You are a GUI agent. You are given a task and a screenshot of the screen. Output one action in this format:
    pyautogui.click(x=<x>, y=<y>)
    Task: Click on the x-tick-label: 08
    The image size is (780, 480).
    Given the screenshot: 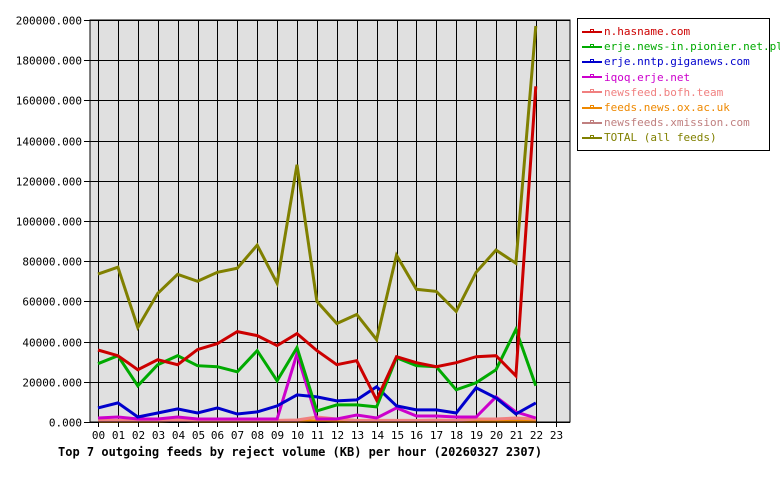 What is the action you would take?
    pyautogui.click(x=257, y=435)
    